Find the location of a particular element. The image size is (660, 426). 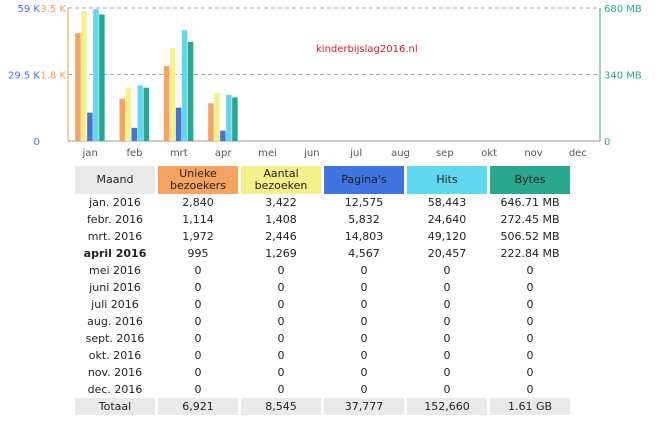

cell-bytes: 272.45 MB is located at coordinates (530, 219).